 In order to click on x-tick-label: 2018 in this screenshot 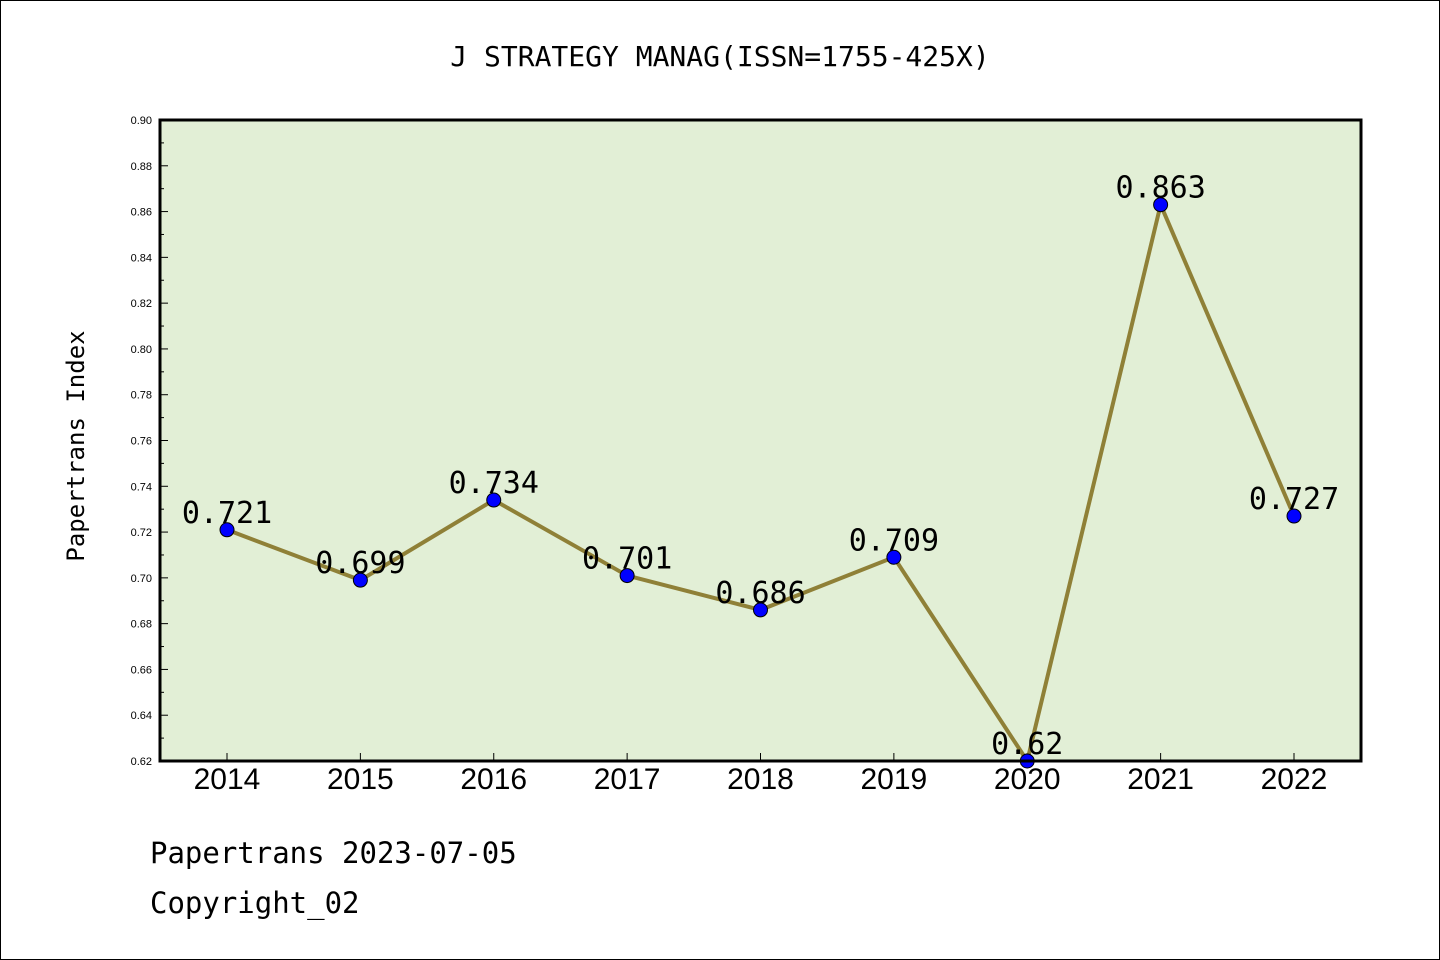, I will do `click(760, 779)`.